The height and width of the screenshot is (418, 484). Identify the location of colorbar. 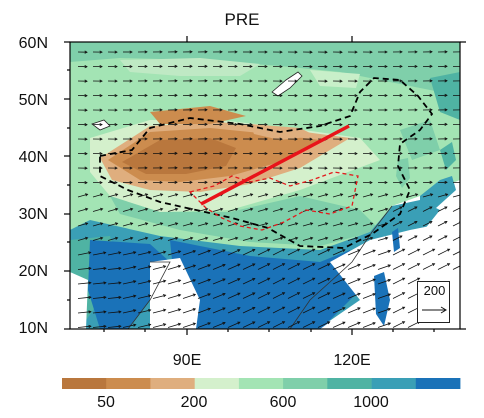
(261, 383).